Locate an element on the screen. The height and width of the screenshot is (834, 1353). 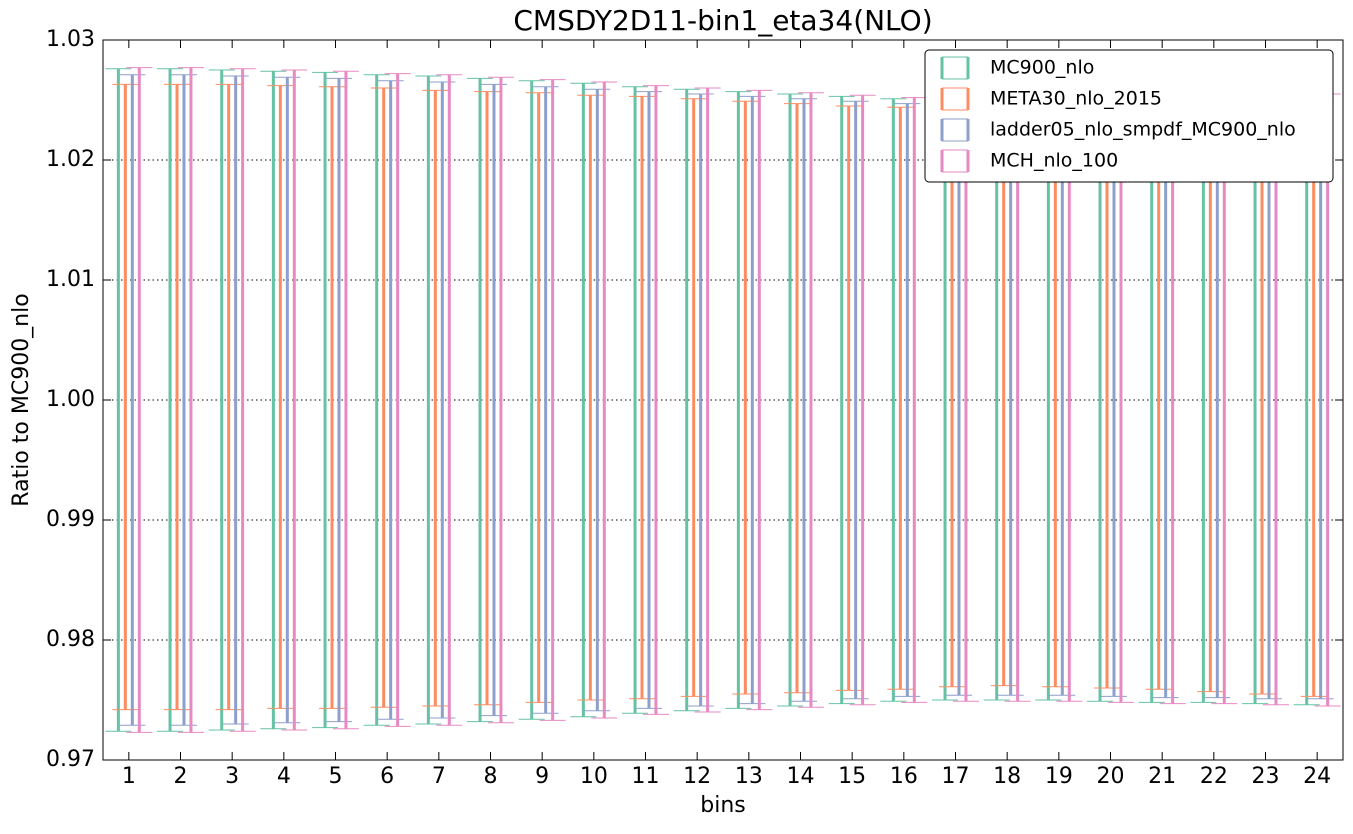
x-tick-label: 18 is located at coordinates (1007, 776).